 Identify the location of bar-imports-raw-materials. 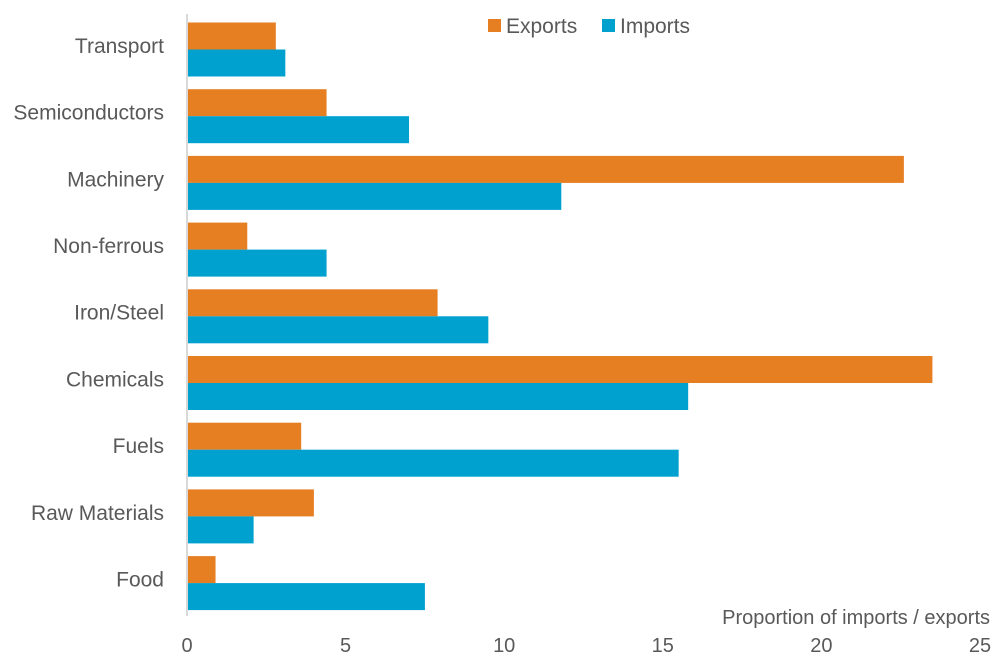
(220, 530).